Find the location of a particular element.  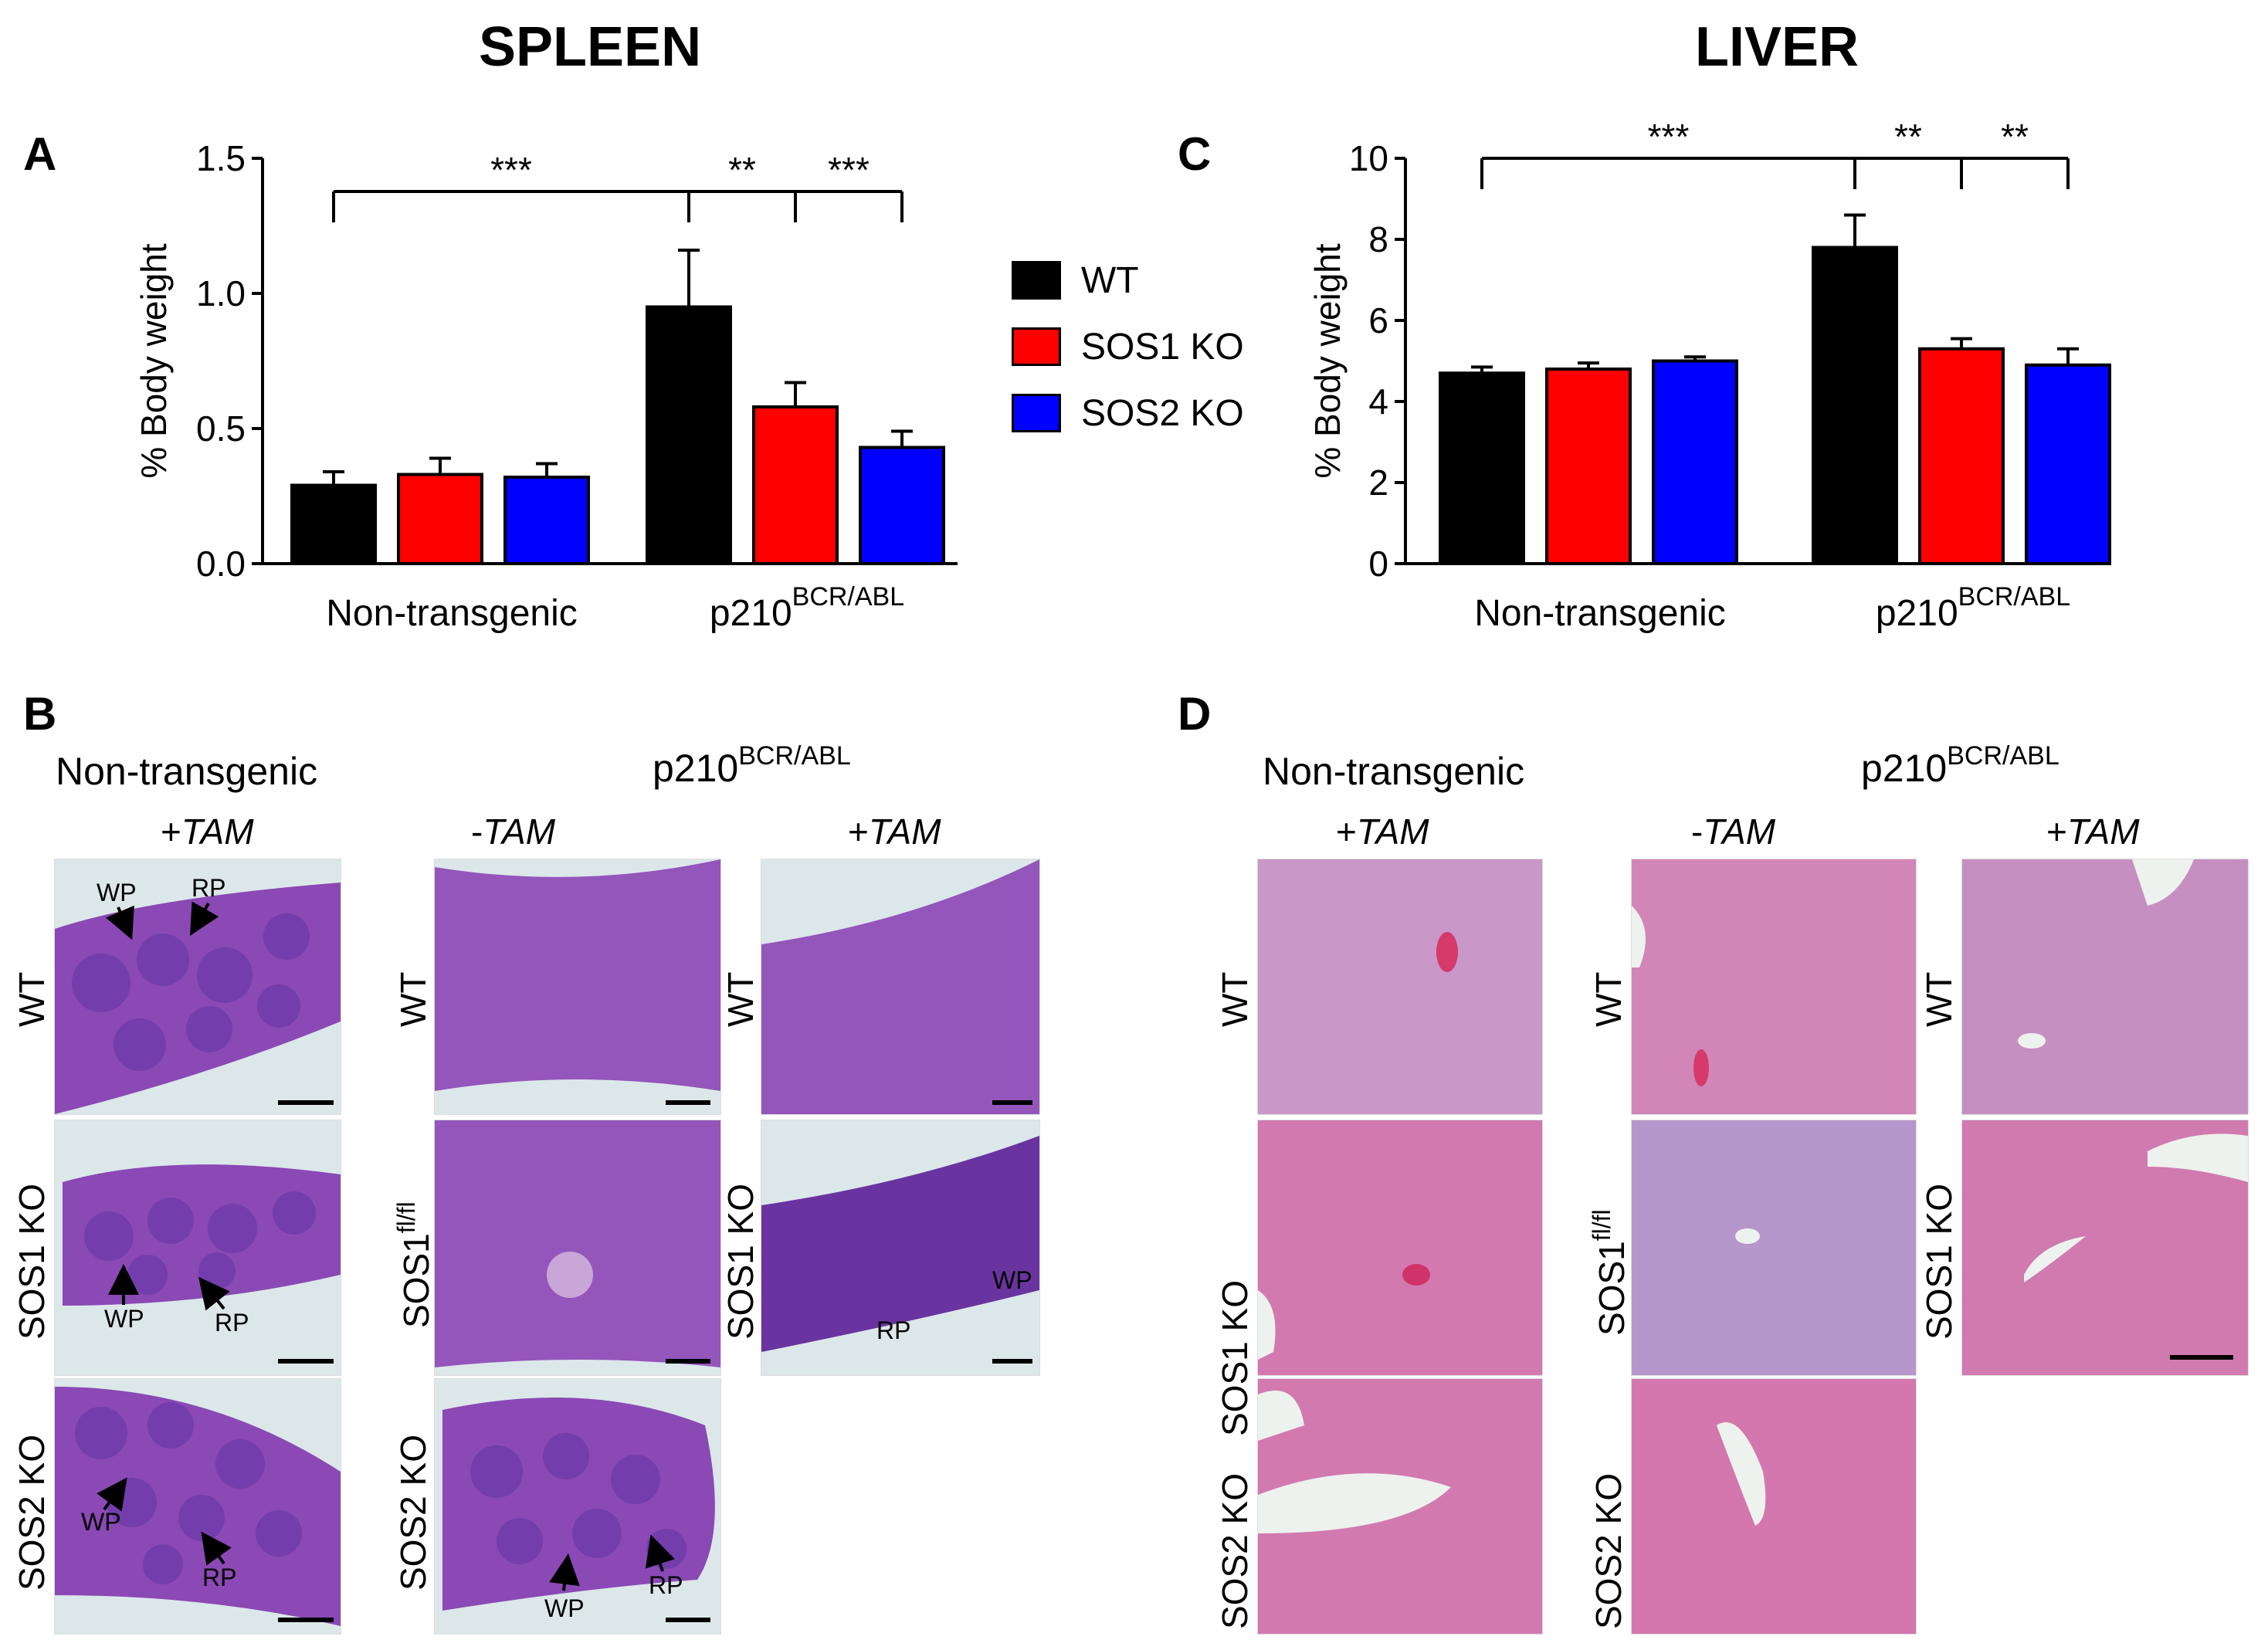

d-tam-p210-plus: +TAM is located at coordinates (2093, 832).